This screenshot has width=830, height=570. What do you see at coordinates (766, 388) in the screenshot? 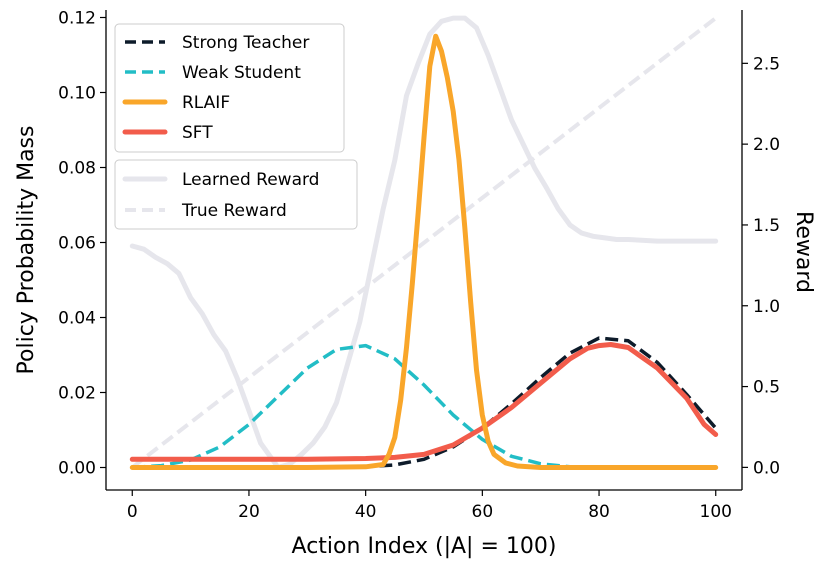
I see `y2-tick-label: 0.5` at bounding box center [766, 388].